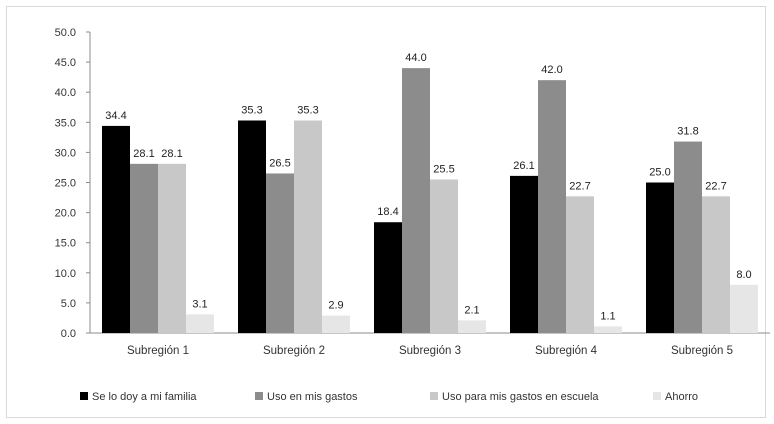  I want to click on data-label: 1.1, so click(607, 316).